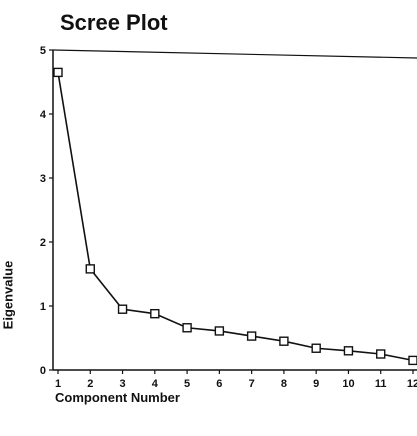 This screenshot has width=417, height=436. What do you see at coordinates (43, 179) in the screenshot?
I see `y-tick-label: 3` at bounding box center [43, 179].